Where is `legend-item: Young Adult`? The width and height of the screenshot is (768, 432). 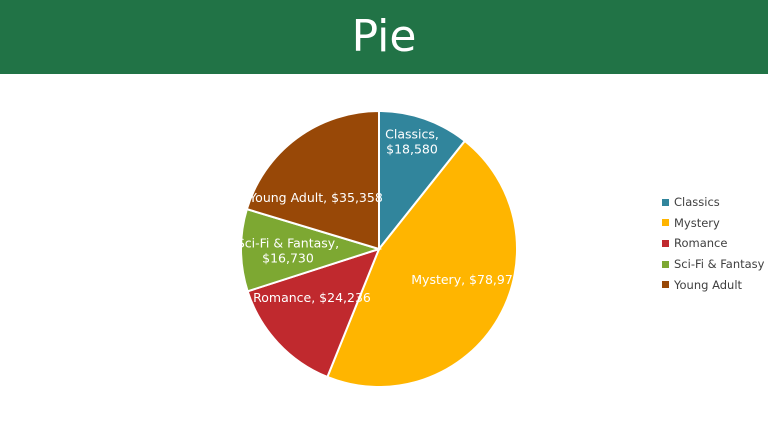 legend-item: Young Adult is located at coordinates (713, 284).